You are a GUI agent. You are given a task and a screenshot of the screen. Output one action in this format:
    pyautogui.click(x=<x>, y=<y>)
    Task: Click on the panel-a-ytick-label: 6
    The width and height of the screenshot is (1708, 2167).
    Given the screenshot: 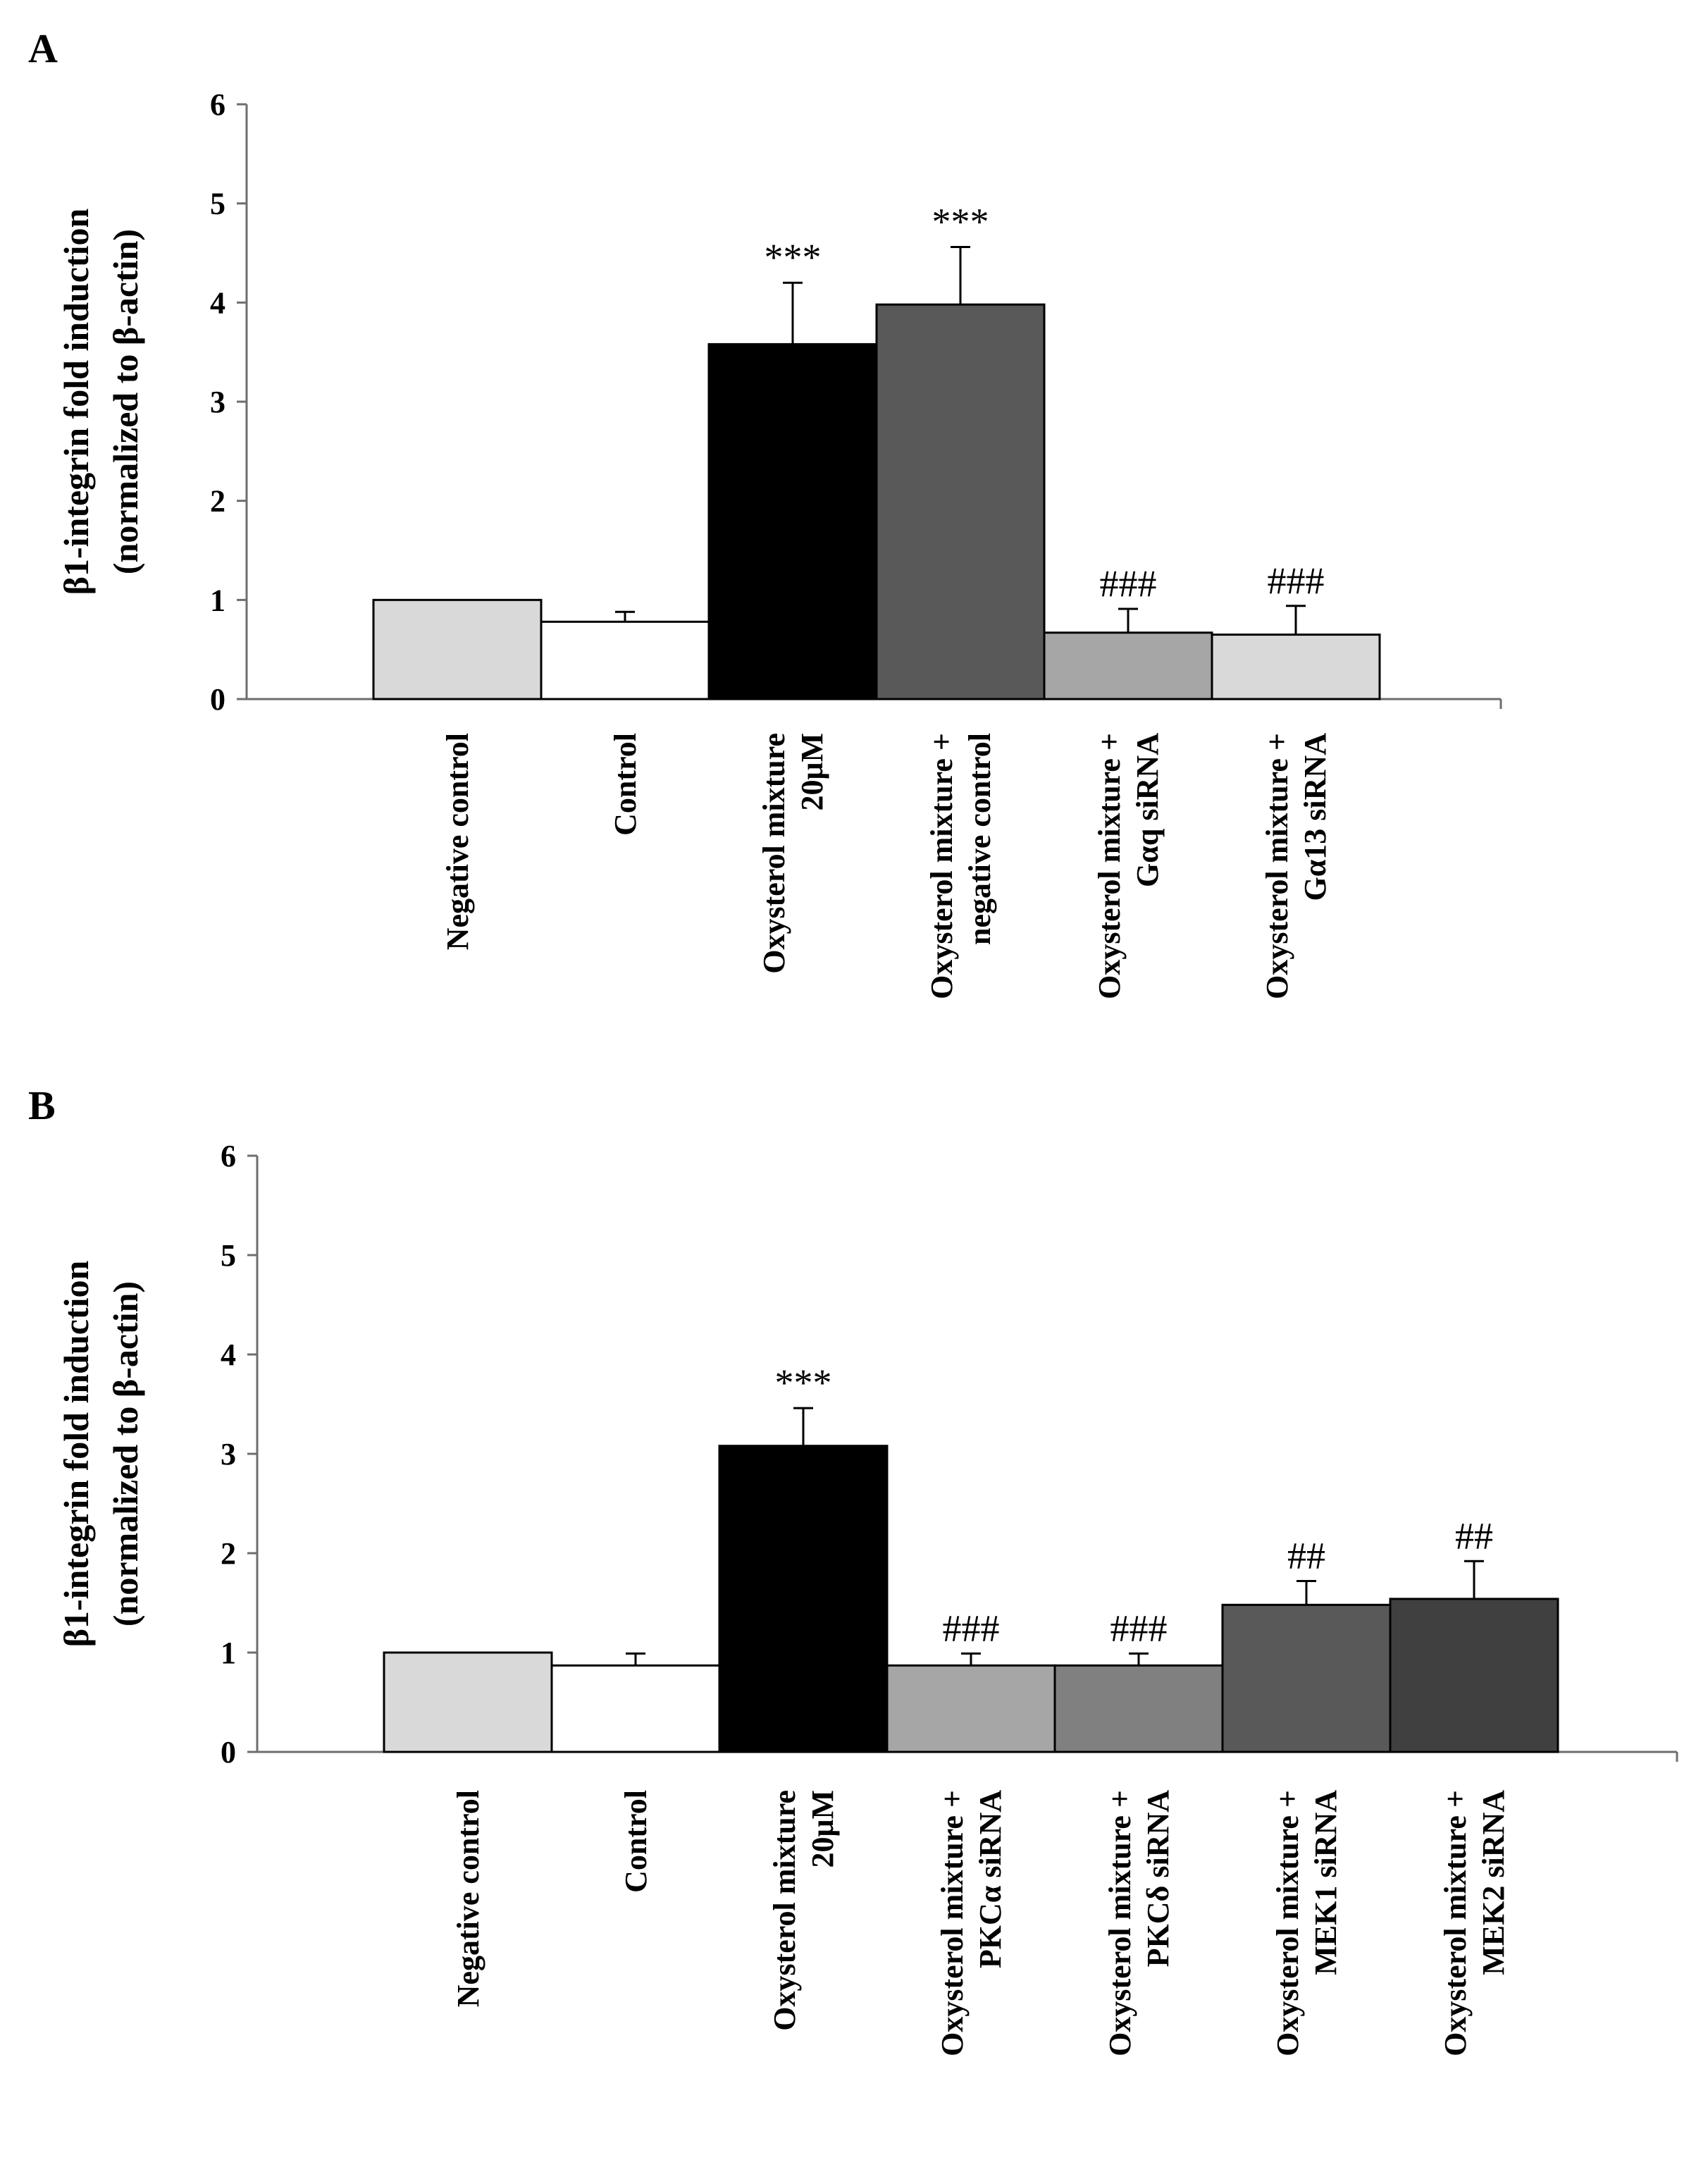 What is the action you would take?
    pyautogui.click(x=217, y=105)
    